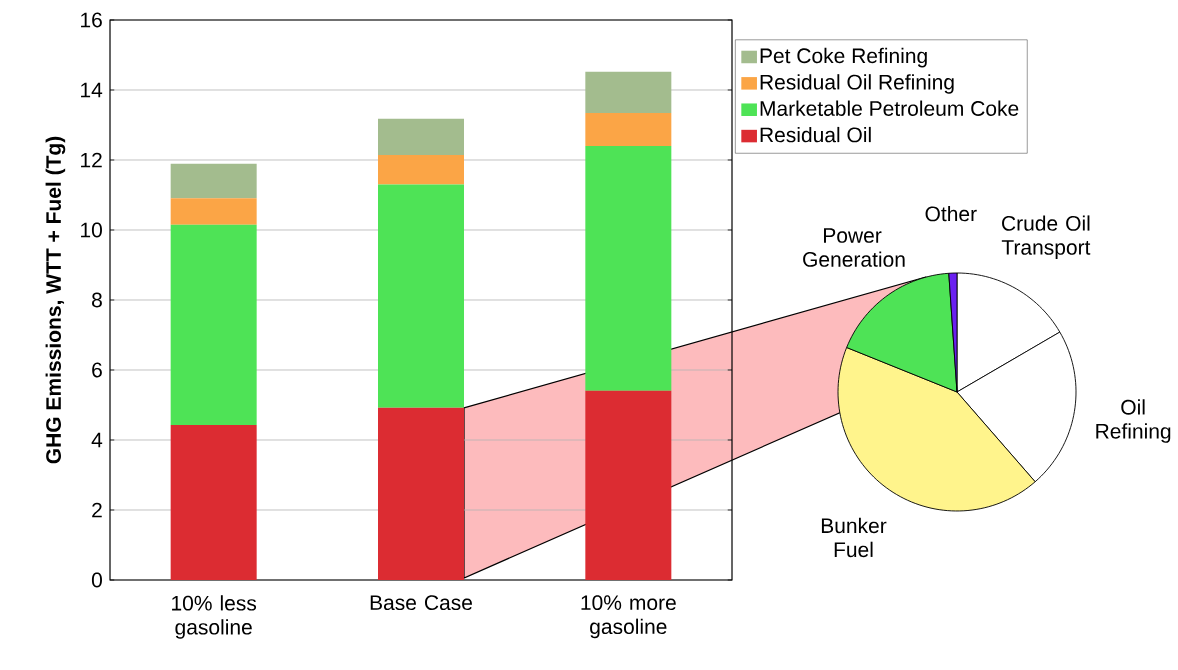 The height and width of the screenshot is (670, 1178). What do you see at coordinates (857, 84) in the screenshot?
I see `legend-label: Residual Oil Refining` at bounding box center [857, 84].